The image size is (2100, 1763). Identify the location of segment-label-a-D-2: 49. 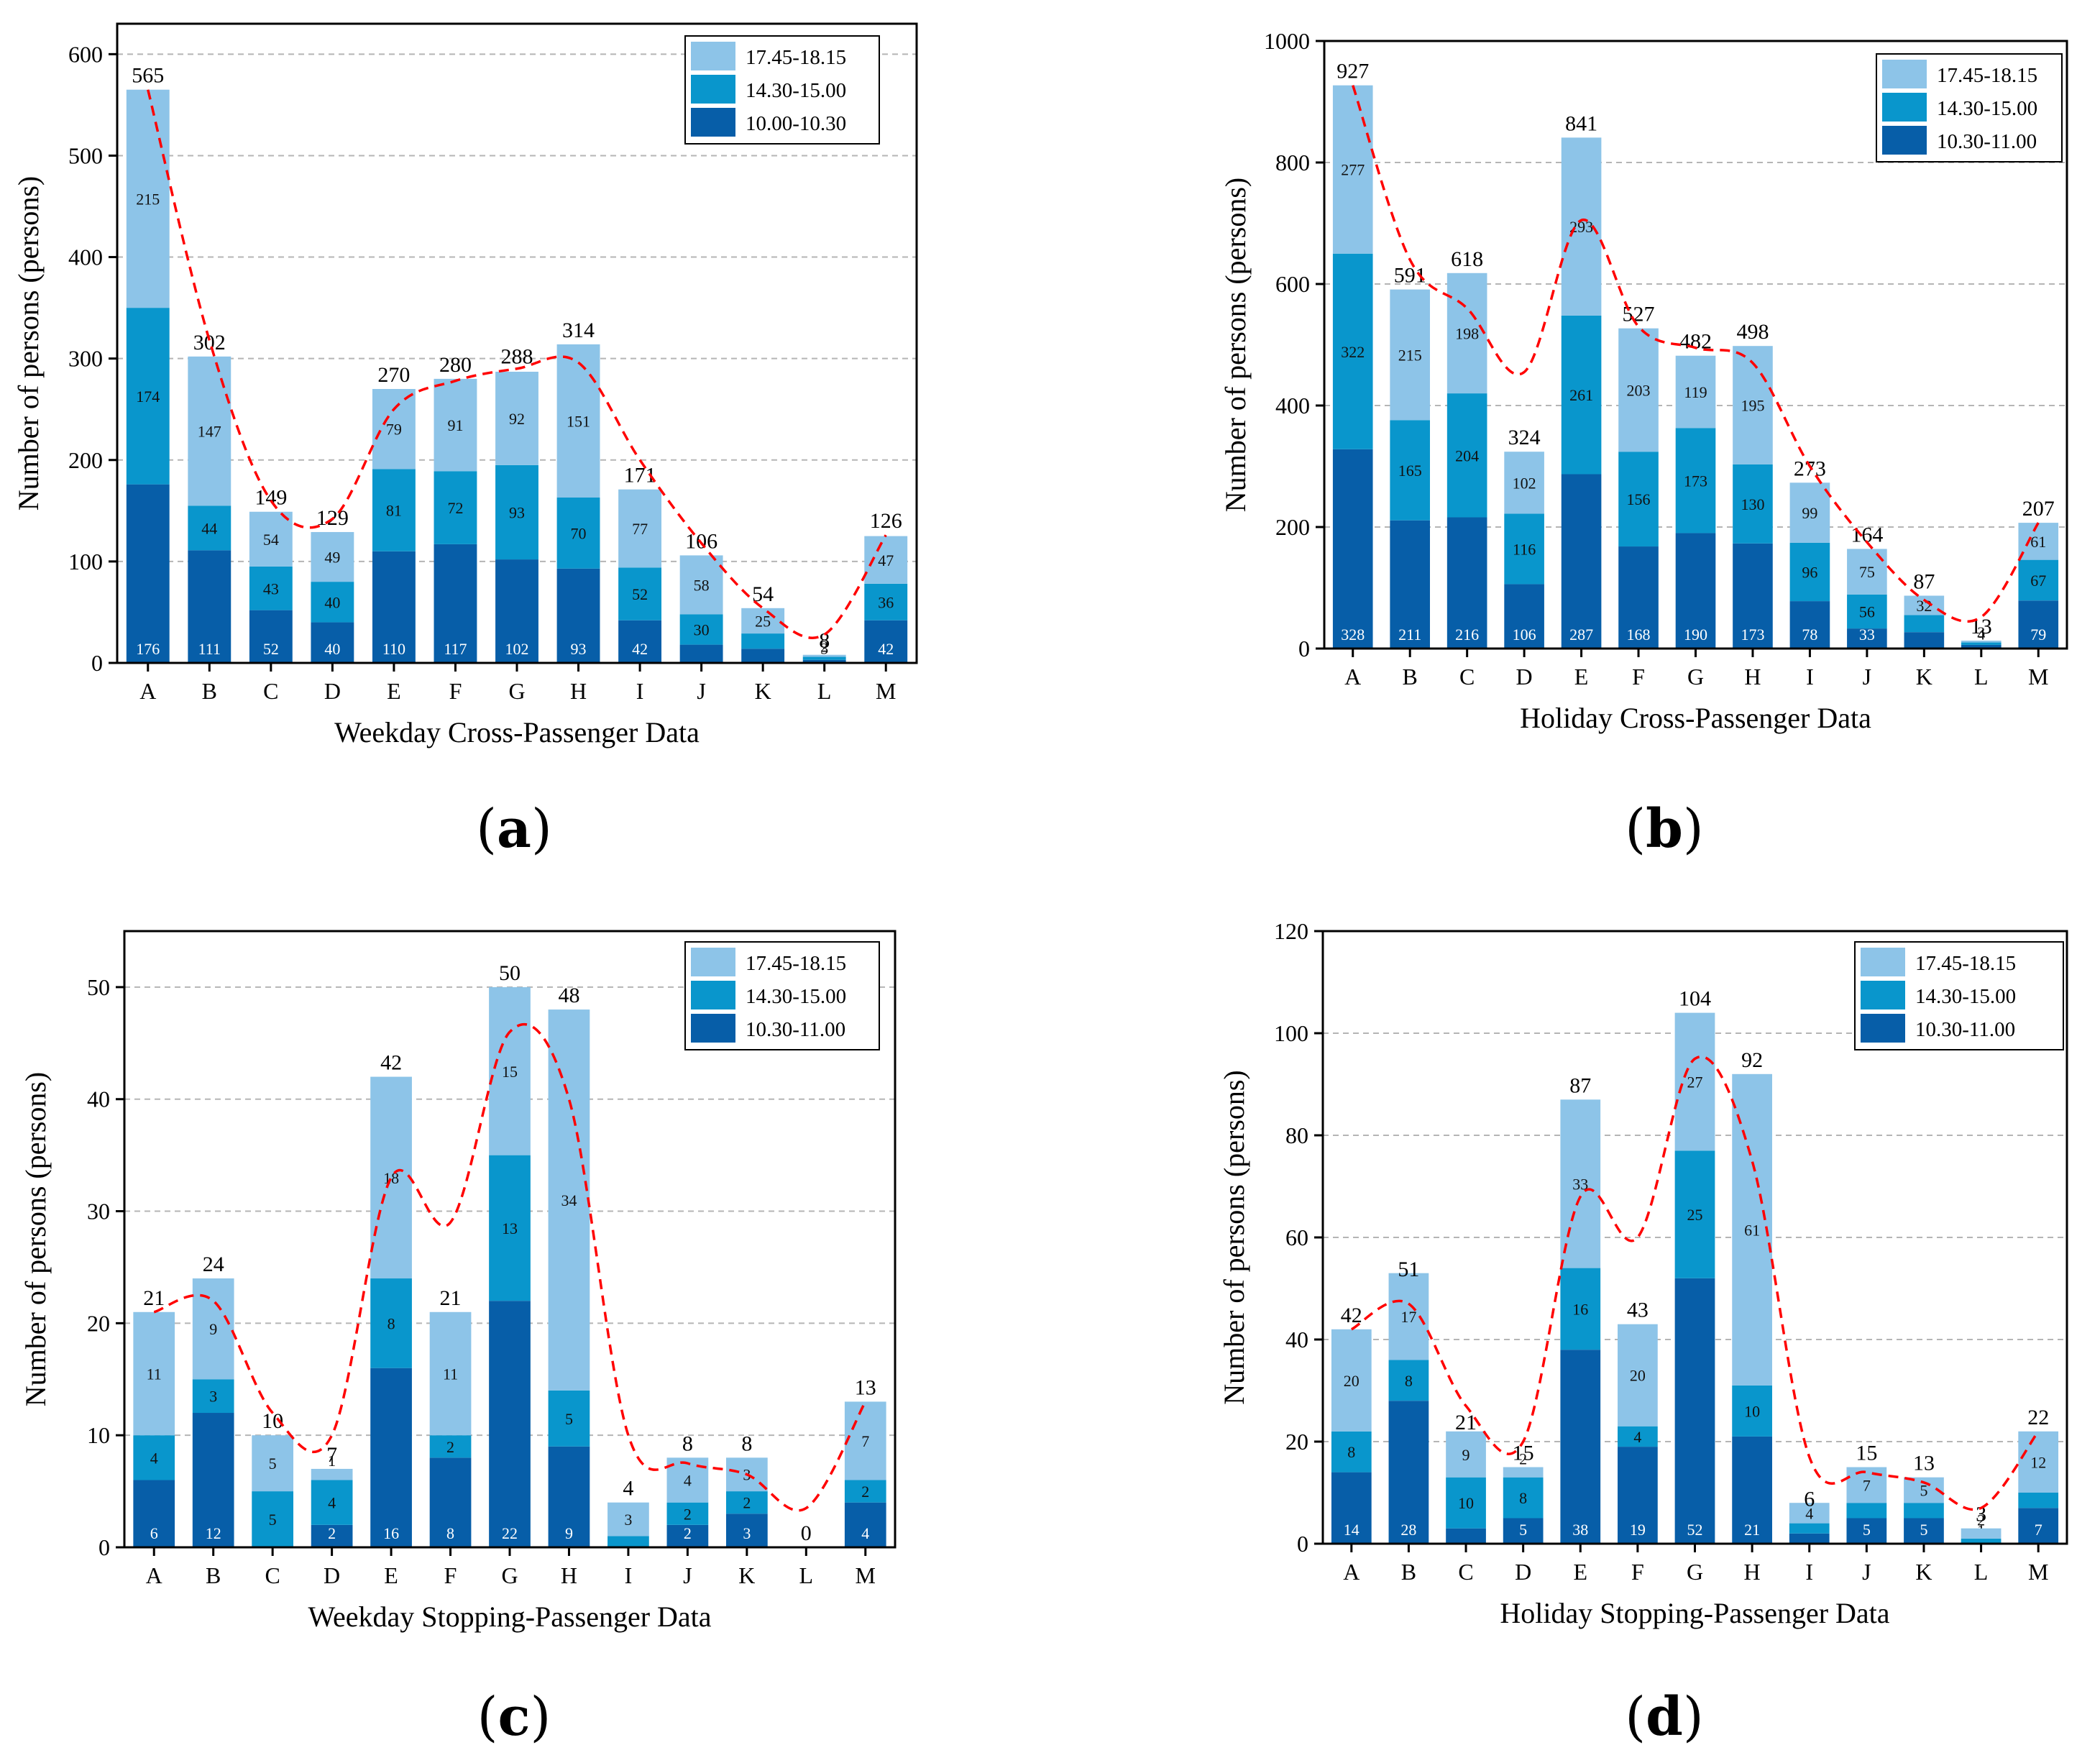
(332, 558).